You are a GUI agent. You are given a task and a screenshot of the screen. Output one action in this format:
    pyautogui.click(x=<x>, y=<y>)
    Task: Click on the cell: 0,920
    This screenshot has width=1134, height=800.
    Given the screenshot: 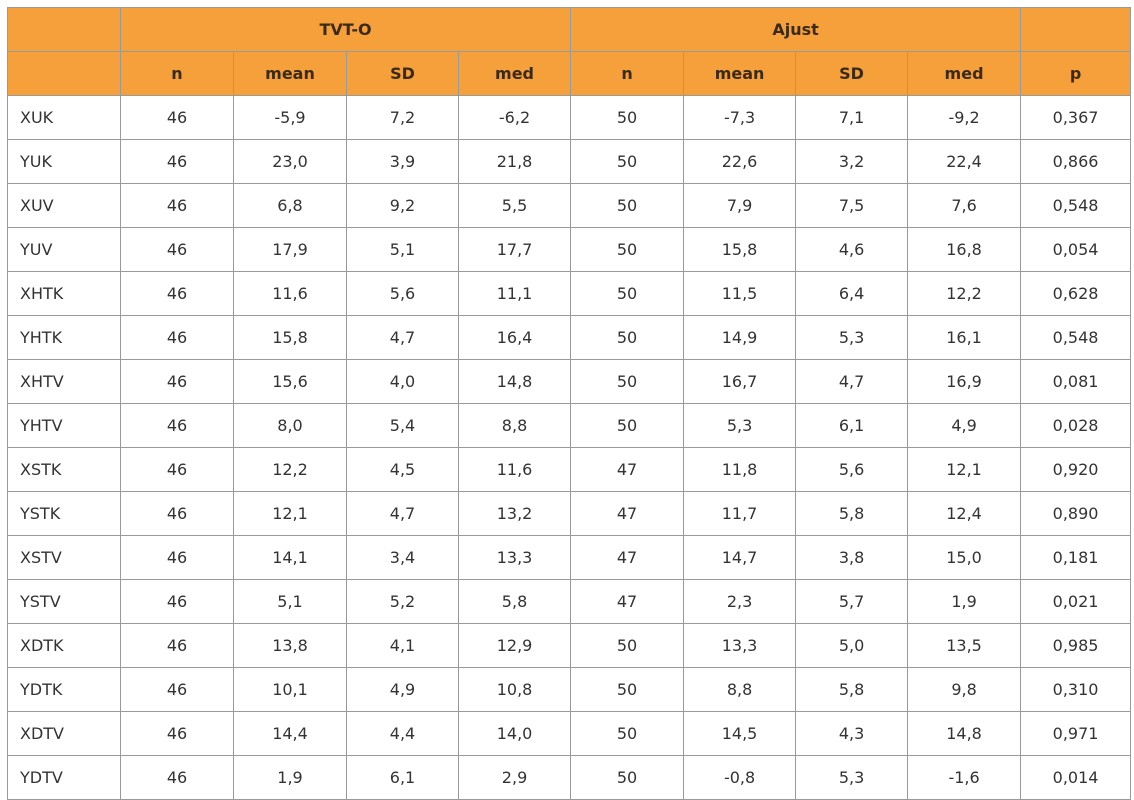 What is the action you would take?
    pyautogui.click(x=1076, y=469)
    